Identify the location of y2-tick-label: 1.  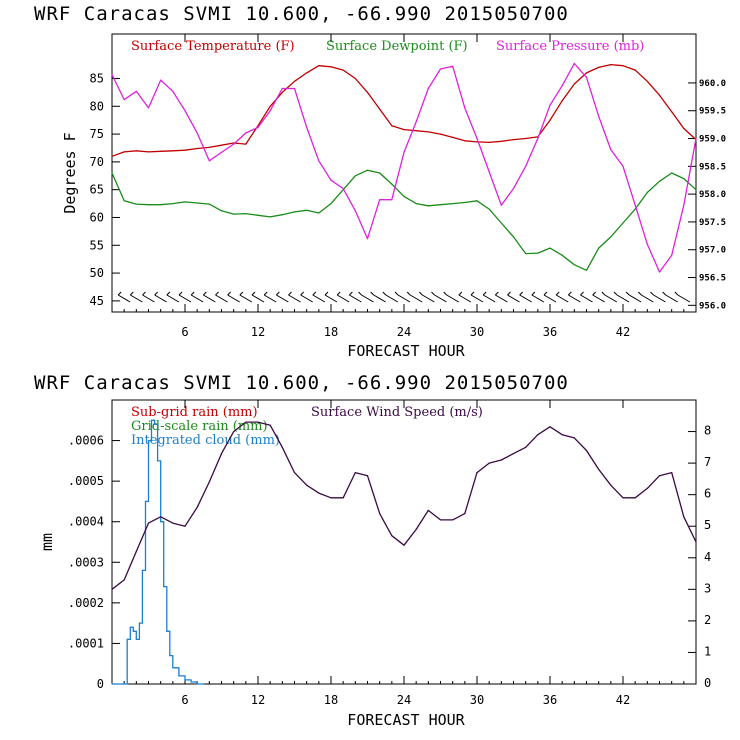
(707, 651).